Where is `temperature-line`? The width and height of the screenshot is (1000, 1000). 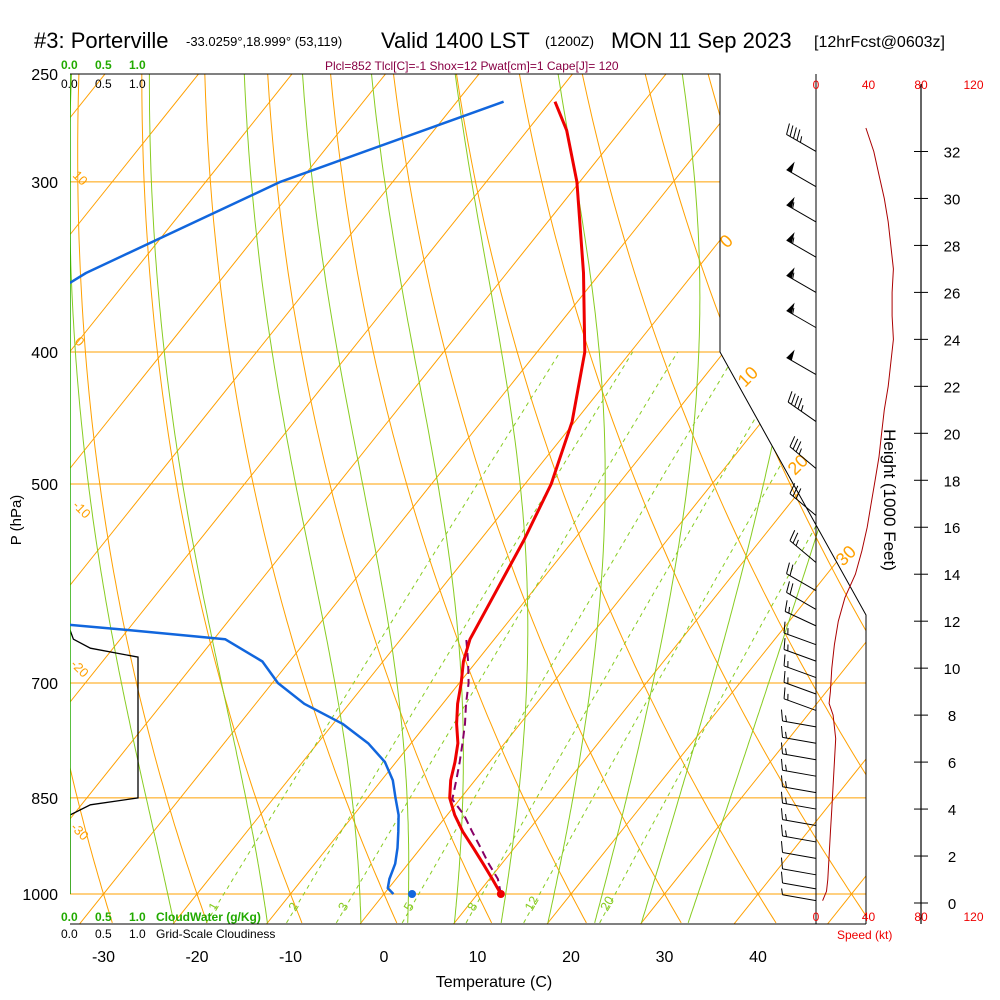 temperature-line is located at coordinates (517, 498).